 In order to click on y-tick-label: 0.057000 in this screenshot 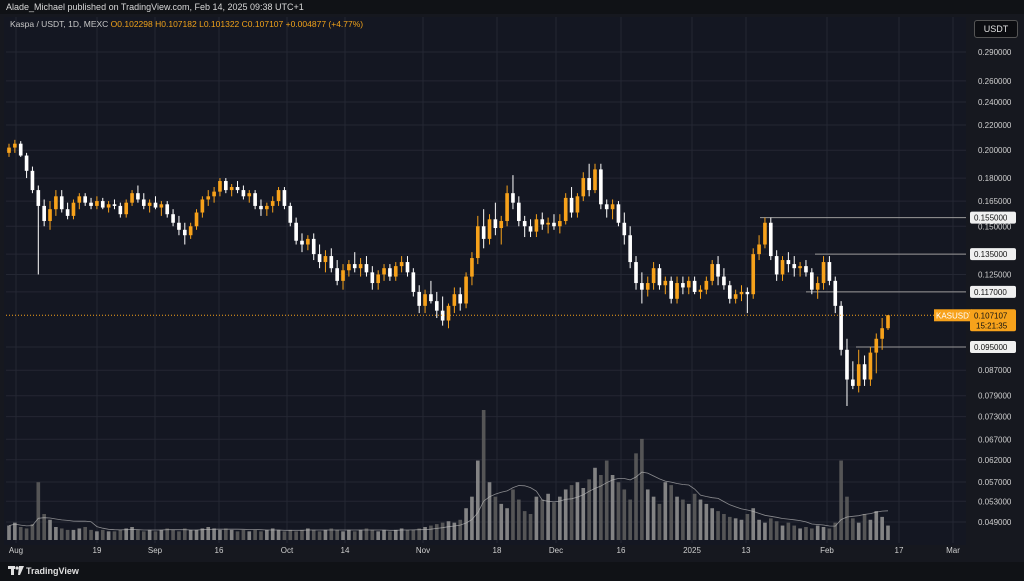, I will do `click(995, 482)`.